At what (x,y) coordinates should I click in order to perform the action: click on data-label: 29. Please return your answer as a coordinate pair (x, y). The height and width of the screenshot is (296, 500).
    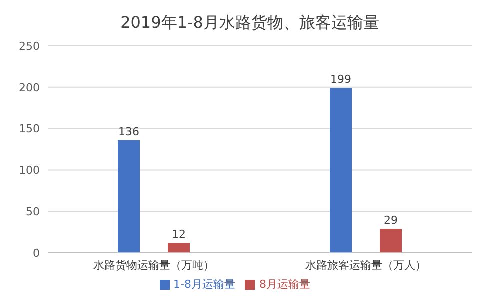
    Looking at the image, I should click on (391, 220).